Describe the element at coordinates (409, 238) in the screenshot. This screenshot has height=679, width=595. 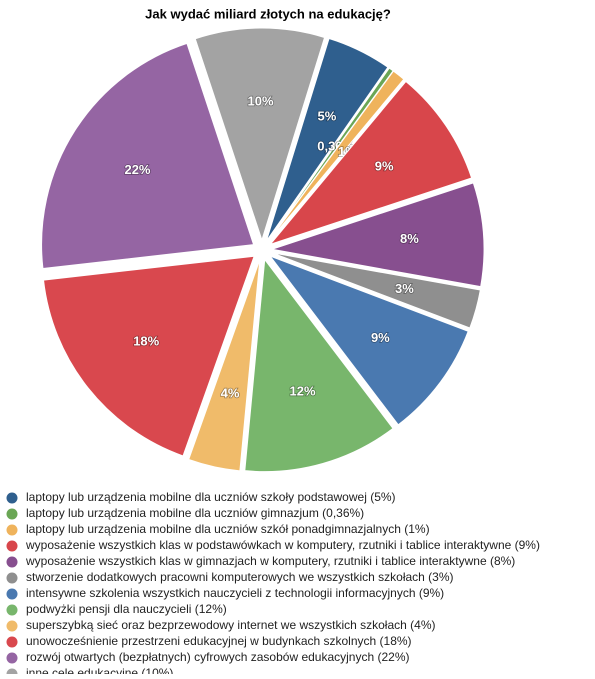
I see `slice-label: 8%` at that location.